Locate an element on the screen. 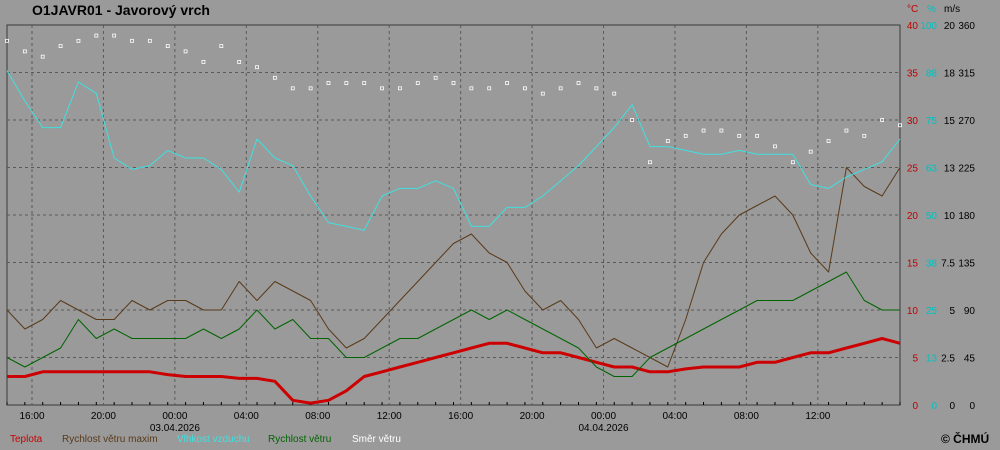 This screenshot has width=1000, height=450. y-tick-direction: 315 is located at coordinates (966, 74).